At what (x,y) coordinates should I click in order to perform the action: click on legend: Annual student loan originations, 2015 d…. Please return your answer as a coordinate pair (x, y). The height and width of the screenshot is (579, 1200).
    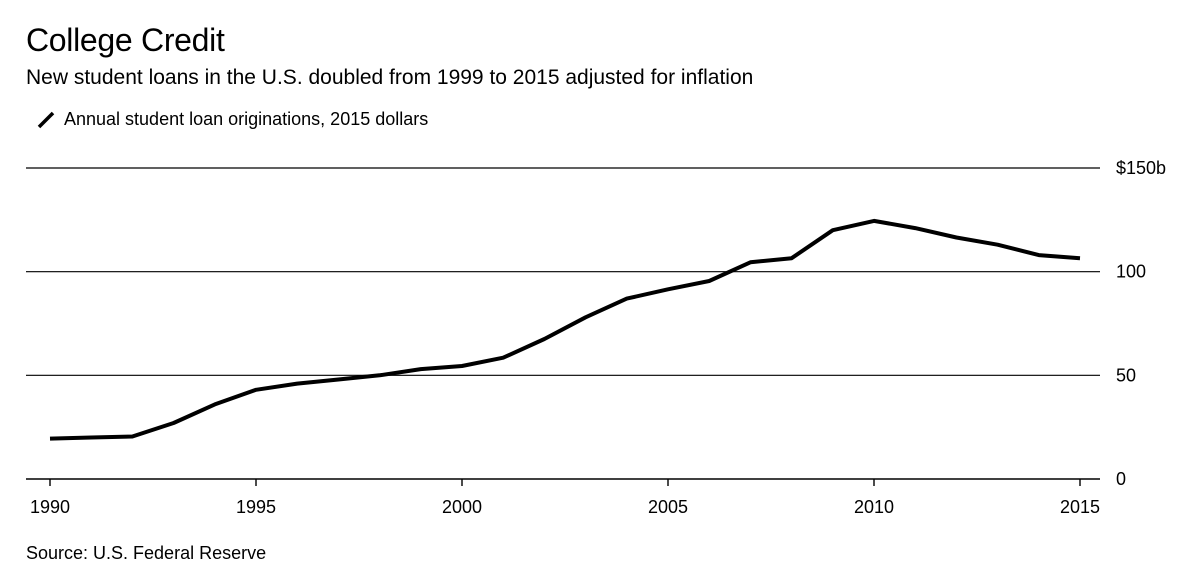
    Looking at the image, I should click on (232, 119).